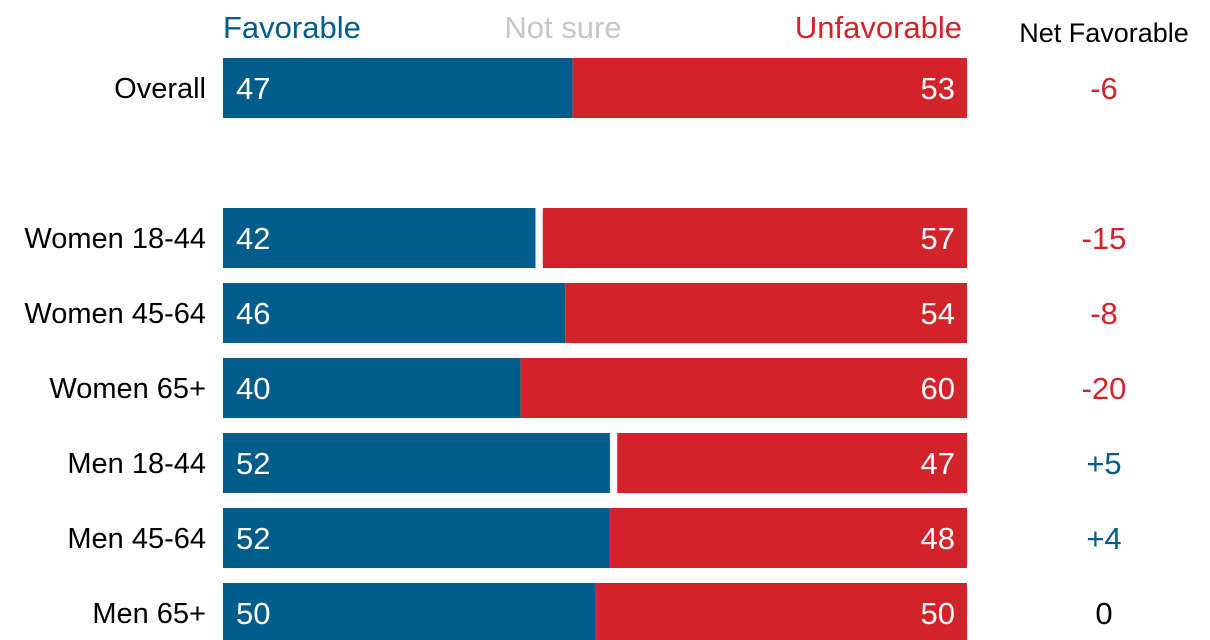 This screenshot has height=640, width=1210. I want to click on row-women-18-44: Women 18-44 42 57 -15, so click(575, 238).